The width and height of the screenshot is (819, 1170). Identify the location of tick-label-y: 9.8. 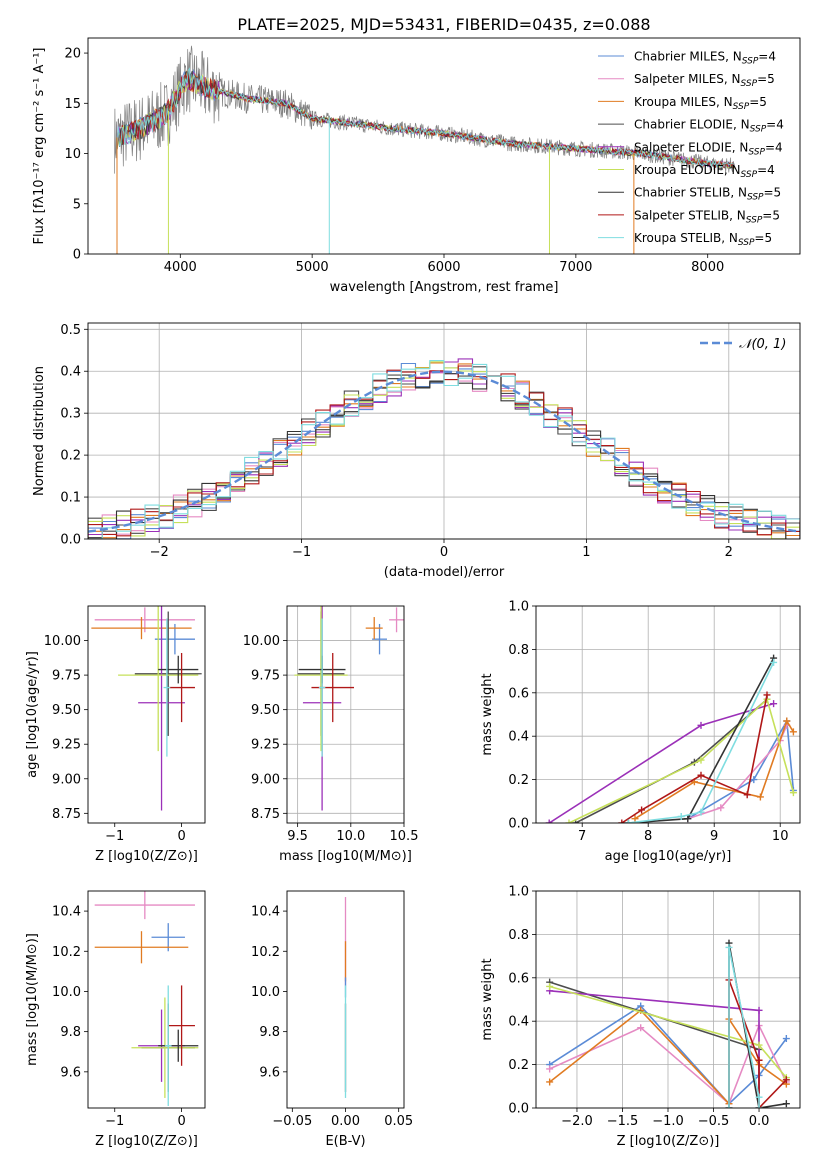
(269, 1032).